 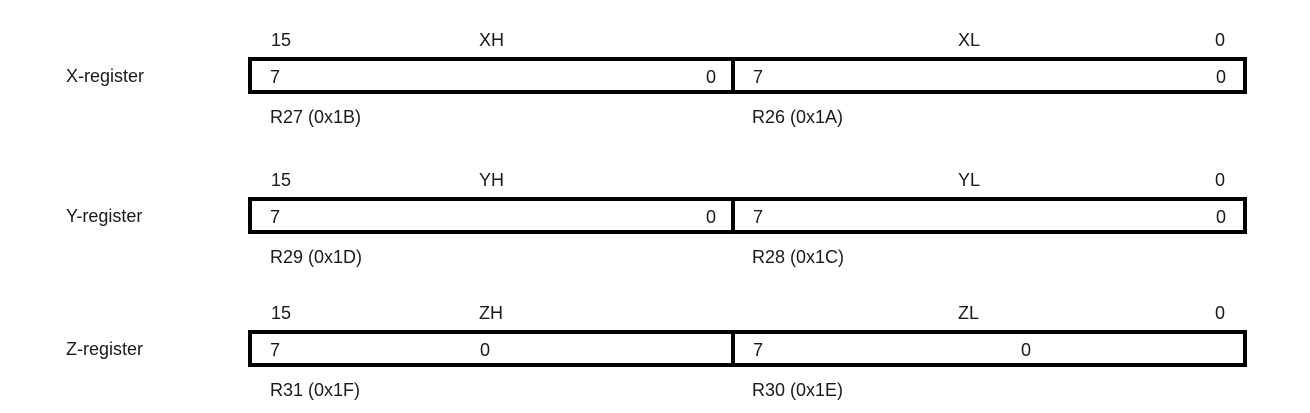 I want to click on register-name: Y-register, so click(x=104, y=216).